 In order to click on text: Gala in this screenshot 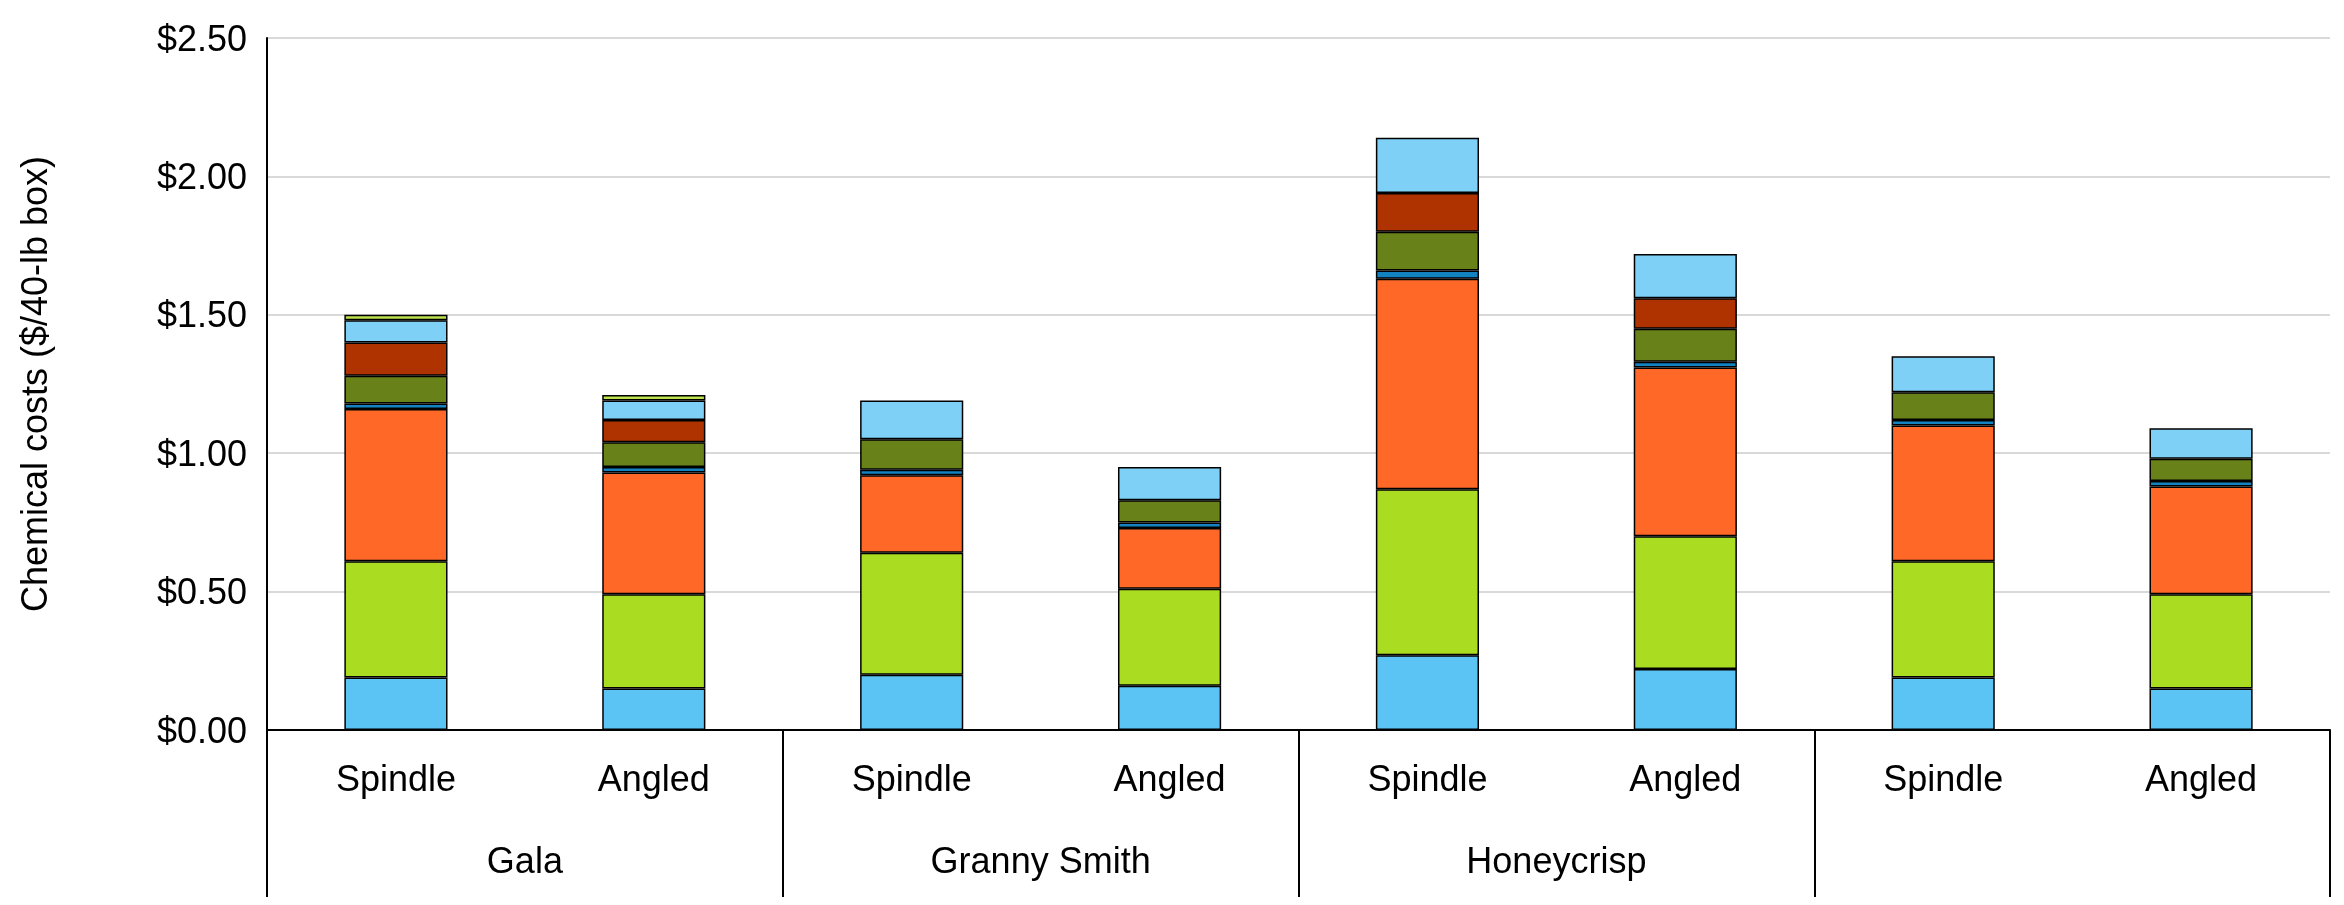, I will do `click(525, 860)`.